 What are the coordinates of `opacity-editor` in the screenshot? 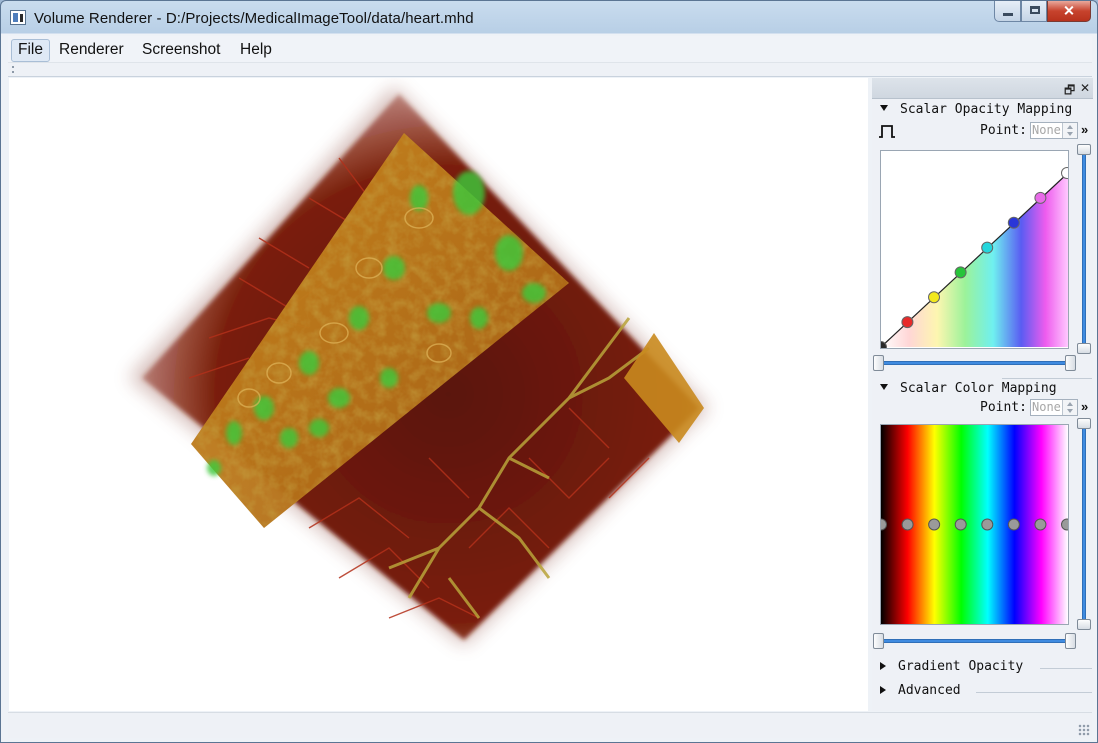 It's located at (974, 249).